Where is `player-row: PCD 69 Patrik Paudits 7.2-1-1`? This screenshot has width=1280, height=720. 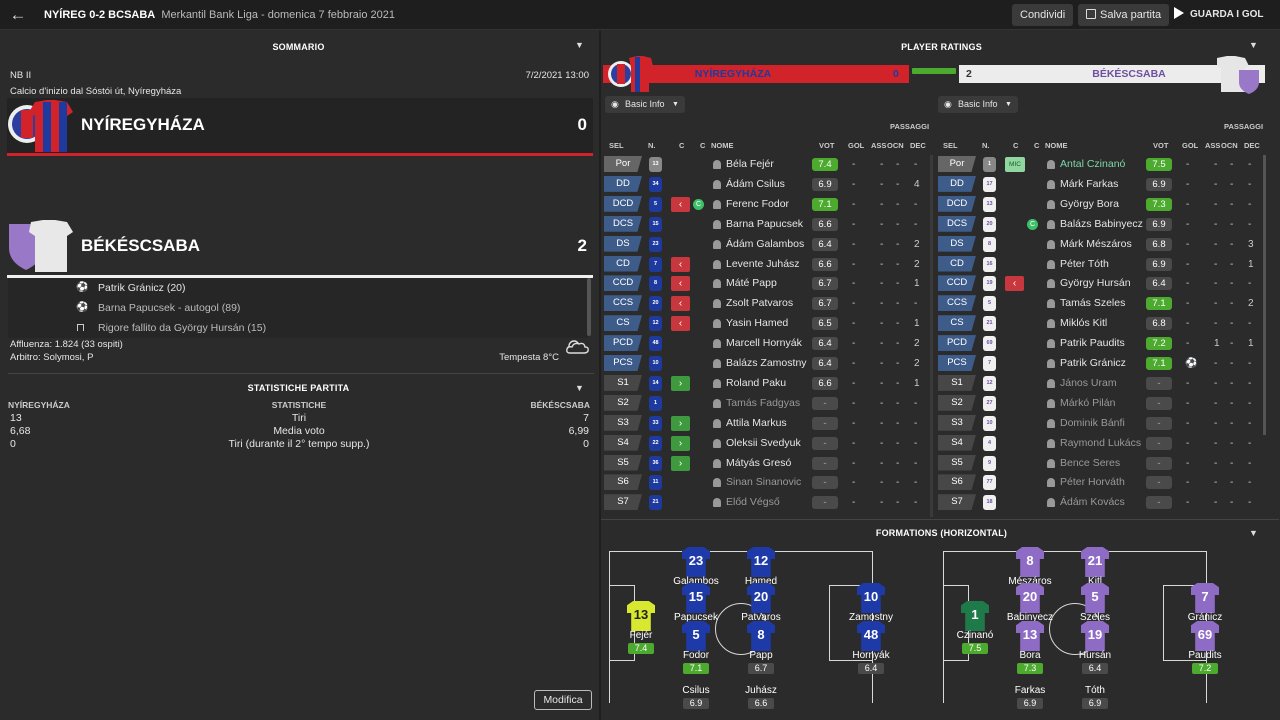
player-row: PCD 69 Patrik Paudits 7.2-1-1 is located at coordinates (1100, 343).